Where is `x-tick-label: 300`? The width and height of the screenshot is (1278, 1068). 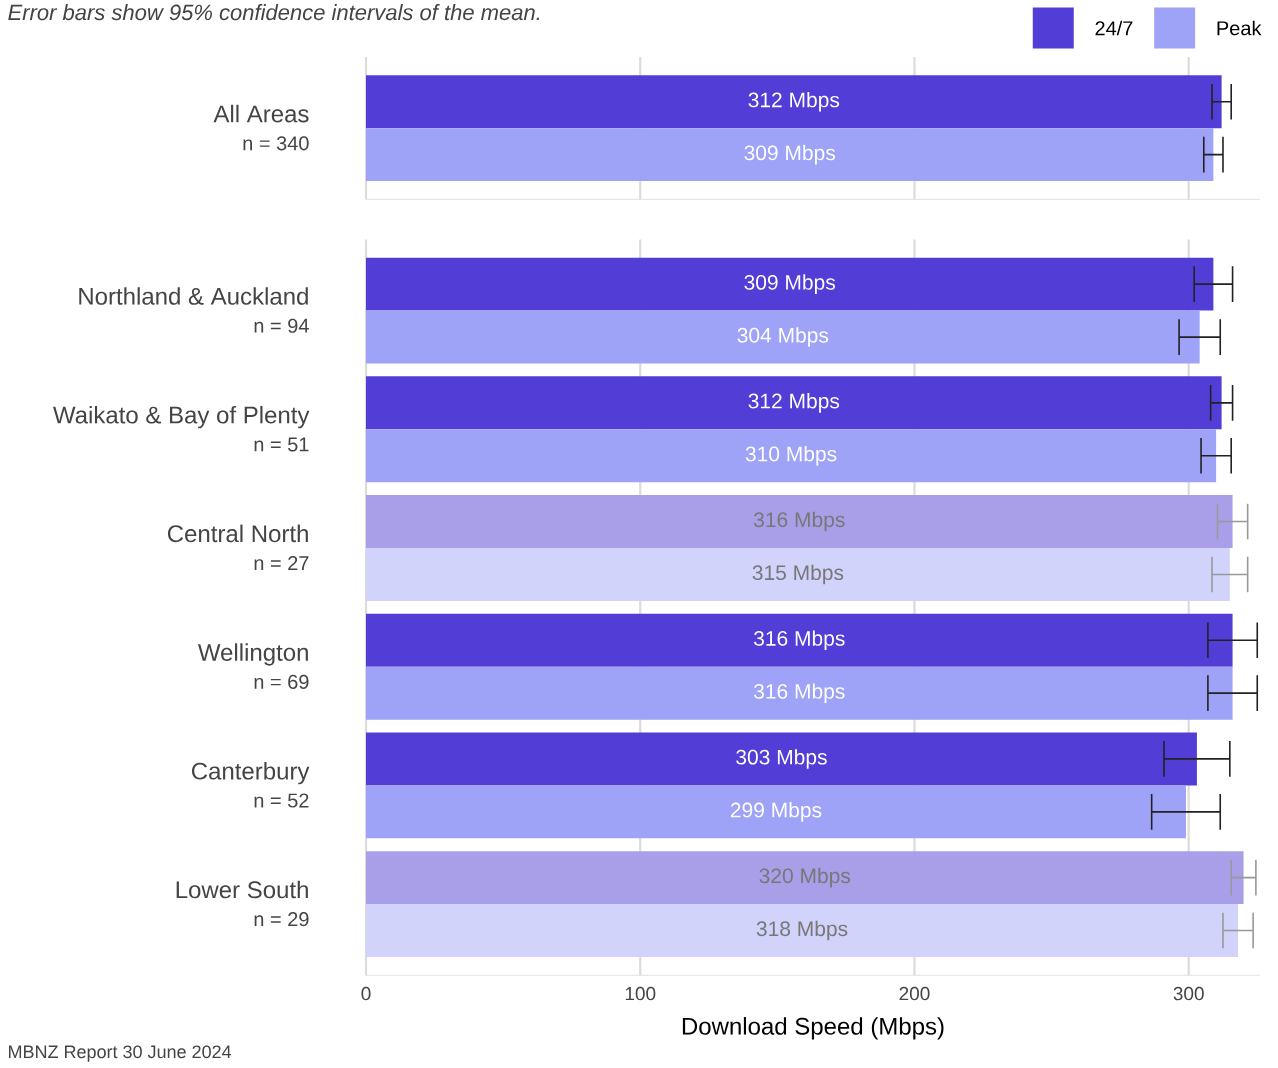 x-tick-label: 300 is located at coordinates (1188, 993).